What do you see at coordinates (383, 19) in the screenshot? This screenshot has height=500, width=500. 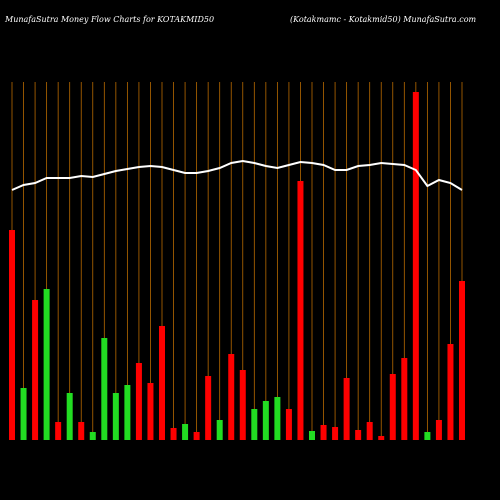 I see `chart-subtitle: (Kotakmamc - Kotakmid50) MunafaSutra.com` at bounding box center [383, 19].